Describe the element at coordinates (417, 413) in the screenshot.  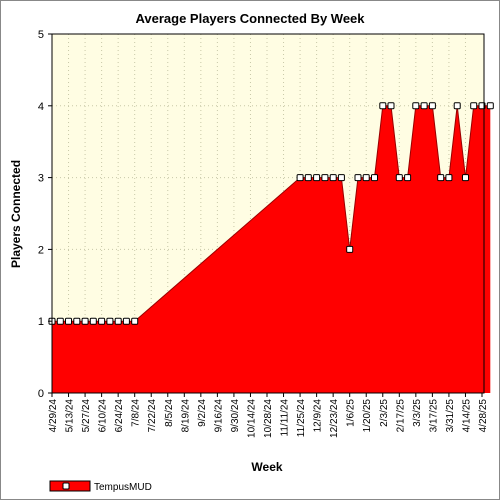
I see `x-tick-label: 3/3/25` at that location.